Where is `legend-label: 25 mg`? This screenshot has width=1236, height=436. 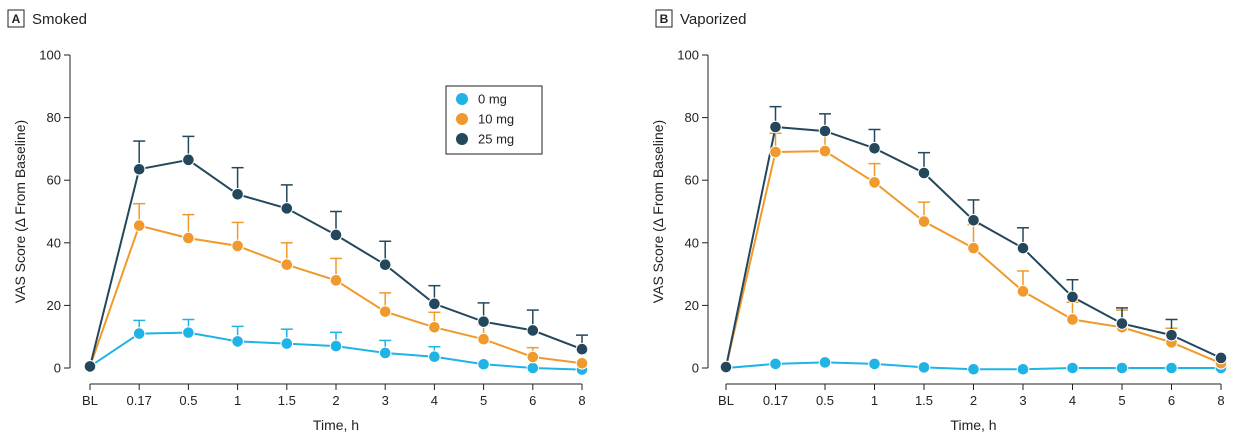
legend-label: 25 mg is located at coordinates (496, 139).